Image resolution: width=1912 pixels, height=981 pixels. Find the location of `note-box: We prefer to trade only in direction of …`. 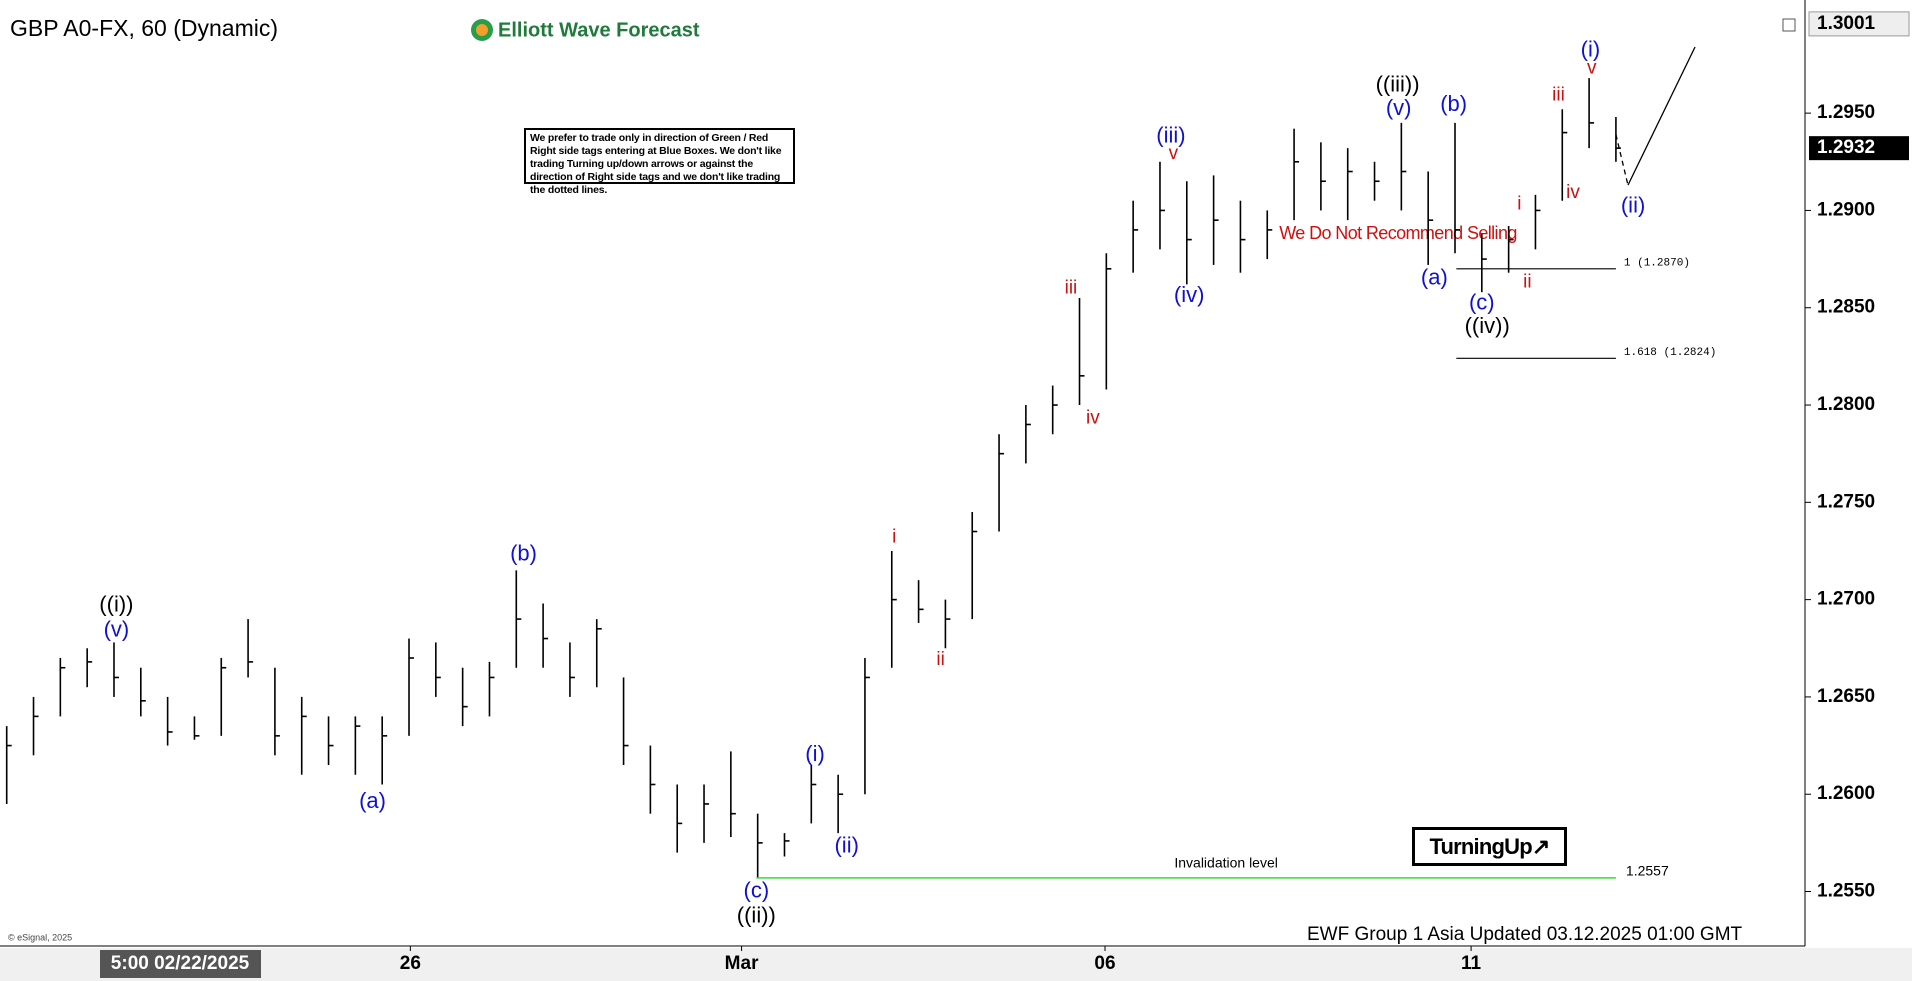

note-box: We prefer to trade only in direction of … is located at coordinates (659, 162).